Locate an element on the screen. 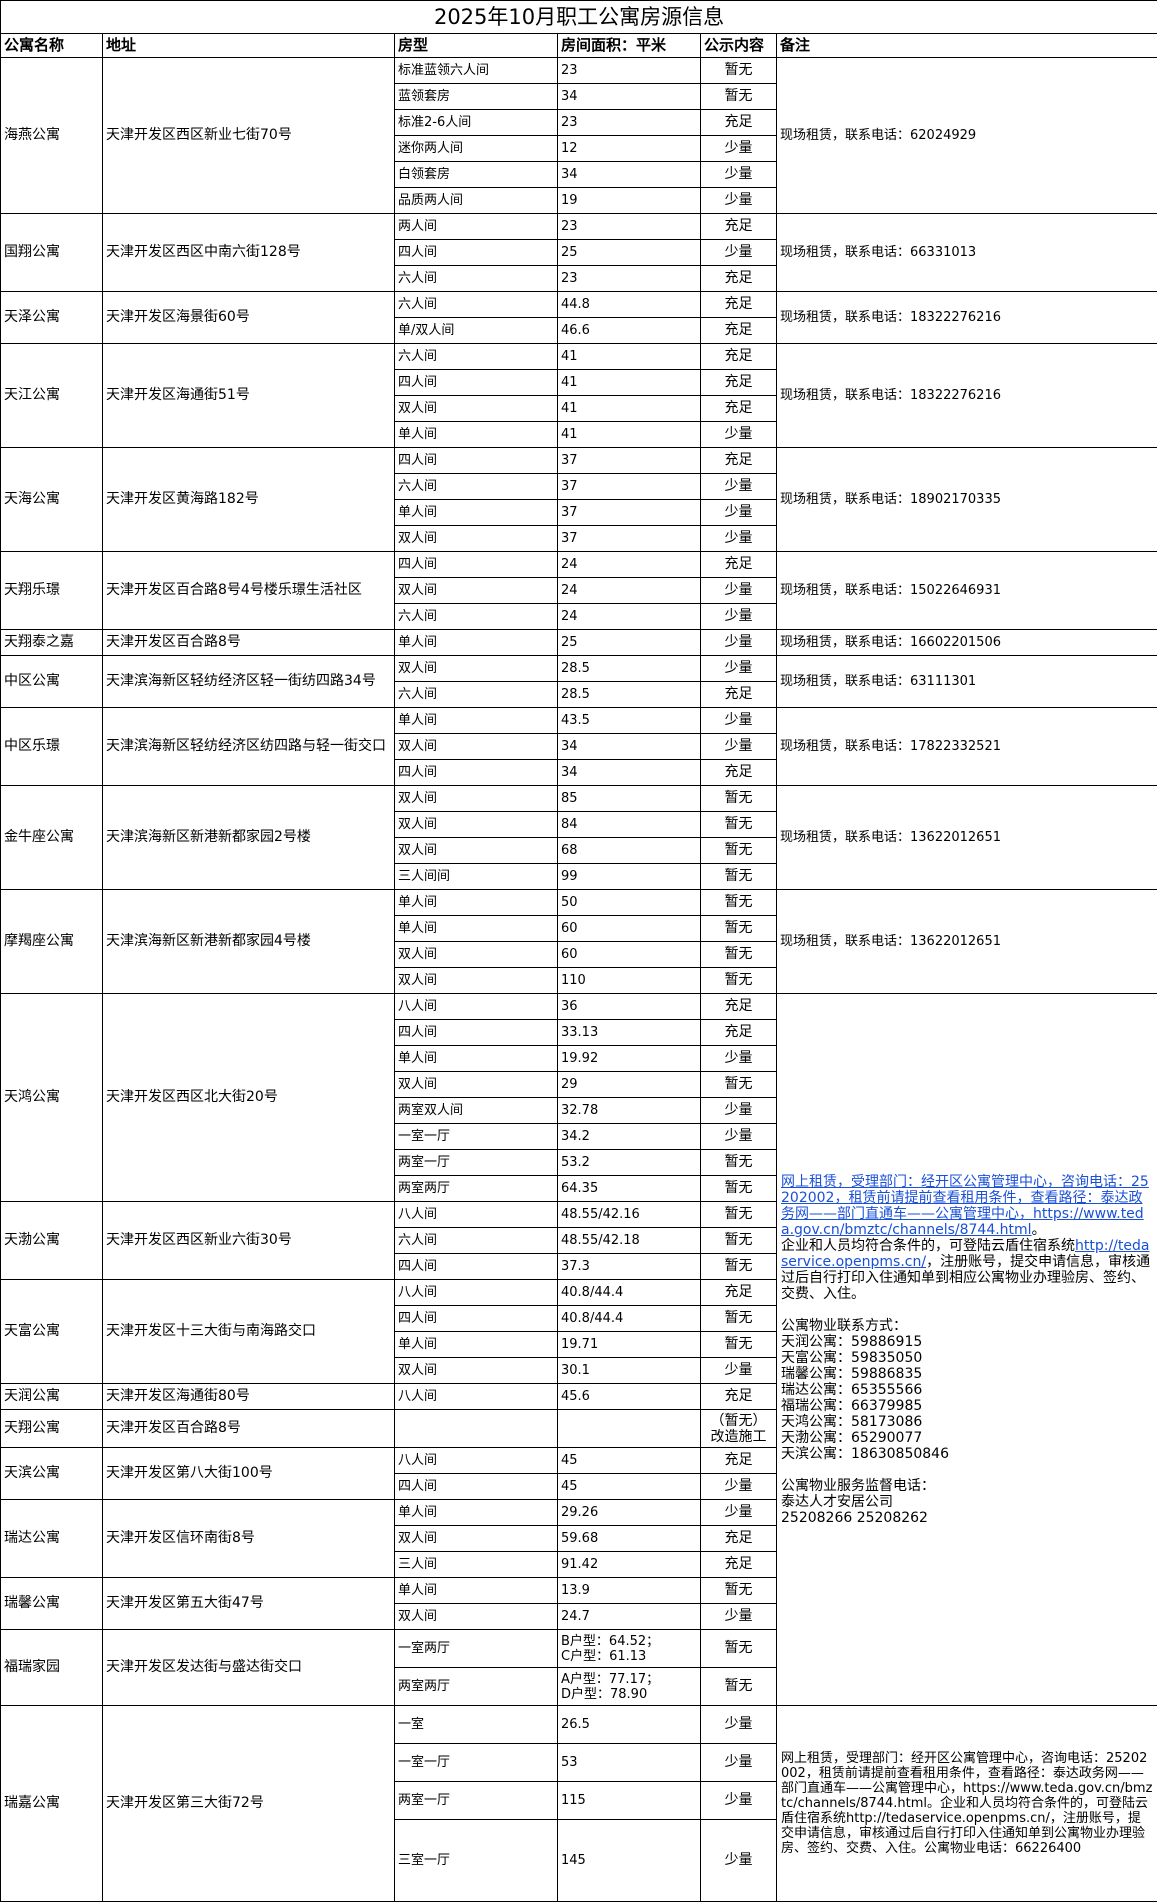  apartment-address: 天津开发区西区新业六街30号 is located at coordinates (249, 1241).